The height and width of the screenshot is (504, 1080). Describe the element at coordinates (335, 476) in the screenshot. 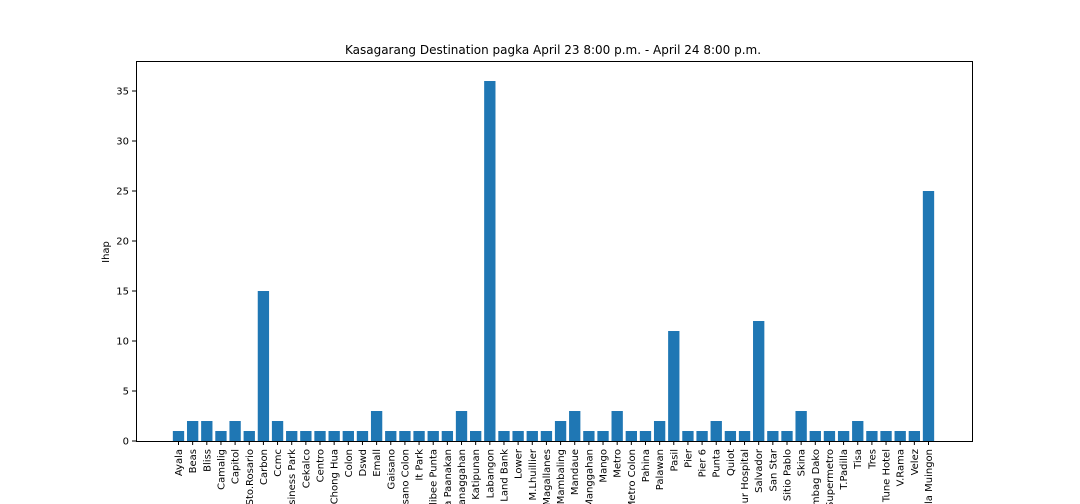

I see `x-tick-label: Chong Hua` at that location.